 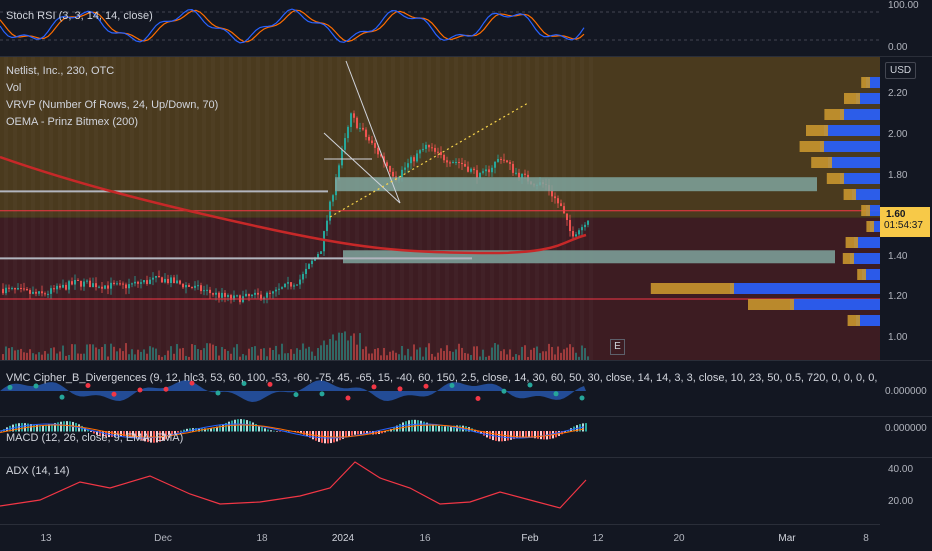 What do you see at coordinates (440, 491) in the screenshot?
I see `adx-pane: ADX (14, 14)` at bounding box center [440, 491].